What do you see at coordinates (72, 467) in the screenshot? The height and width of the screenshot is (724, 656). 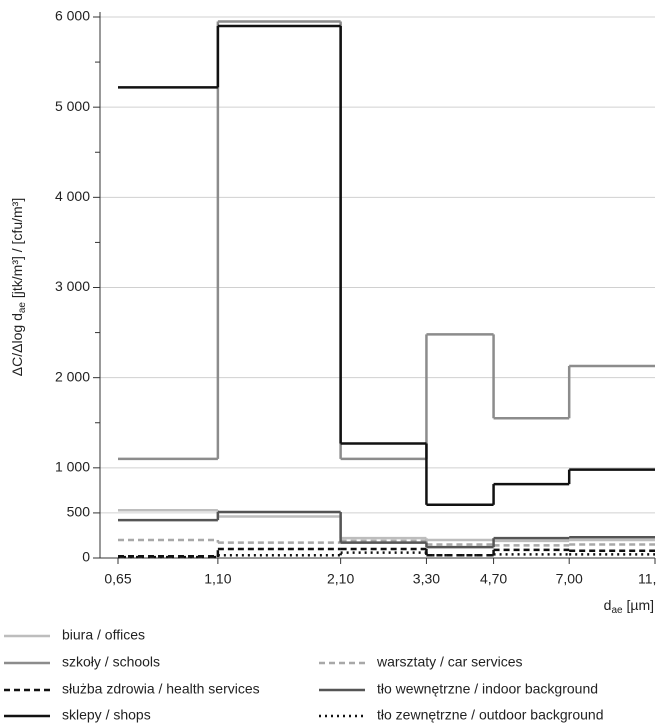 I see `y-tick-label: 1 000` at bounding box center [72, 467].